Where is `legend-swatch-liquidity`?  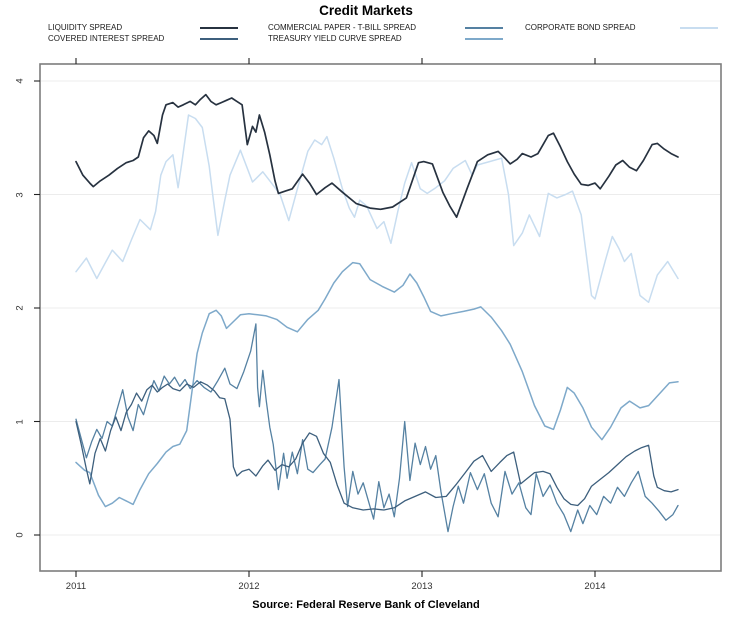 legend-swatch-liquidity is located at coordinates (219, 28).